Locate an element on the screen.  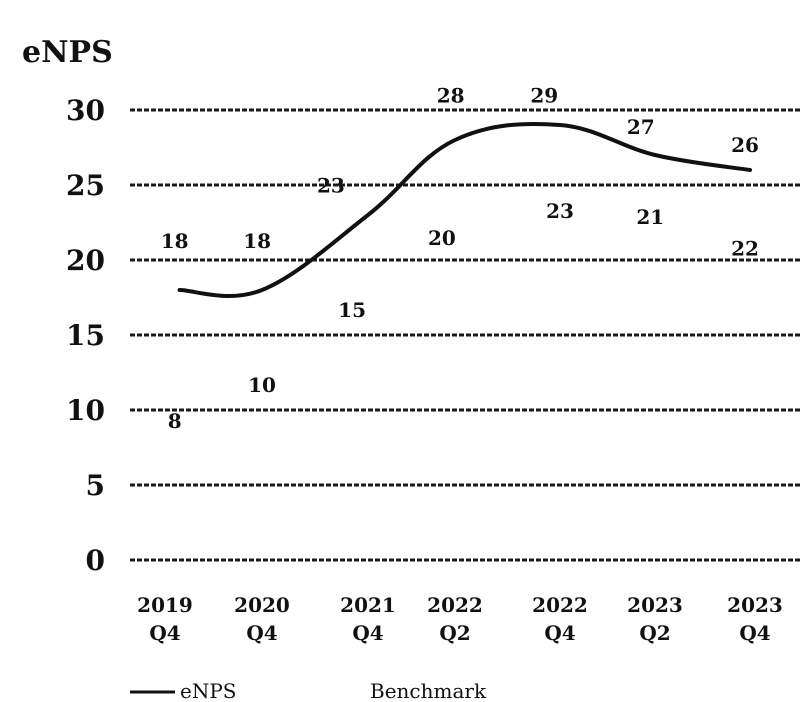
y-tick-label: 10 is located at coordinates (85, 410).